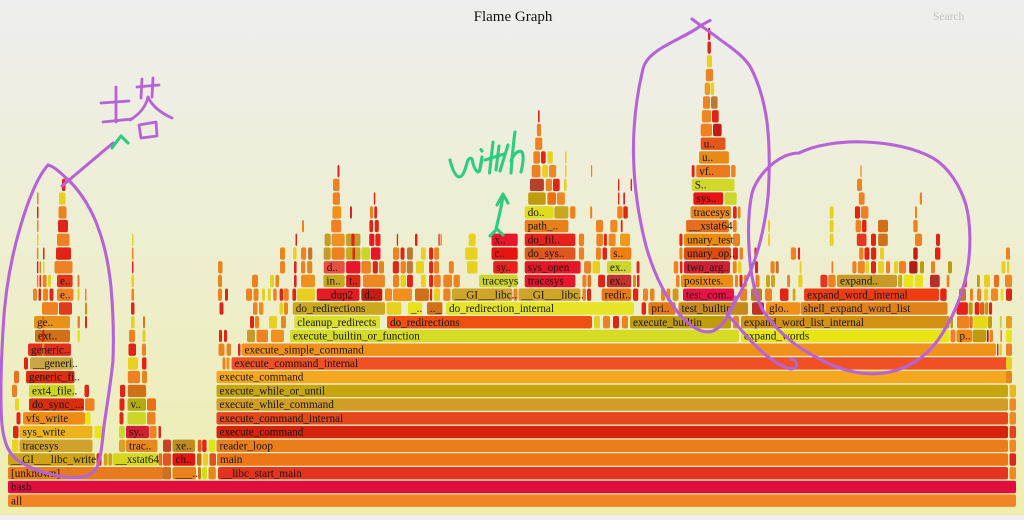  Describe the element at coordinates (706, 172) in the screenshot. I see `svg-text: vf..` at that location.